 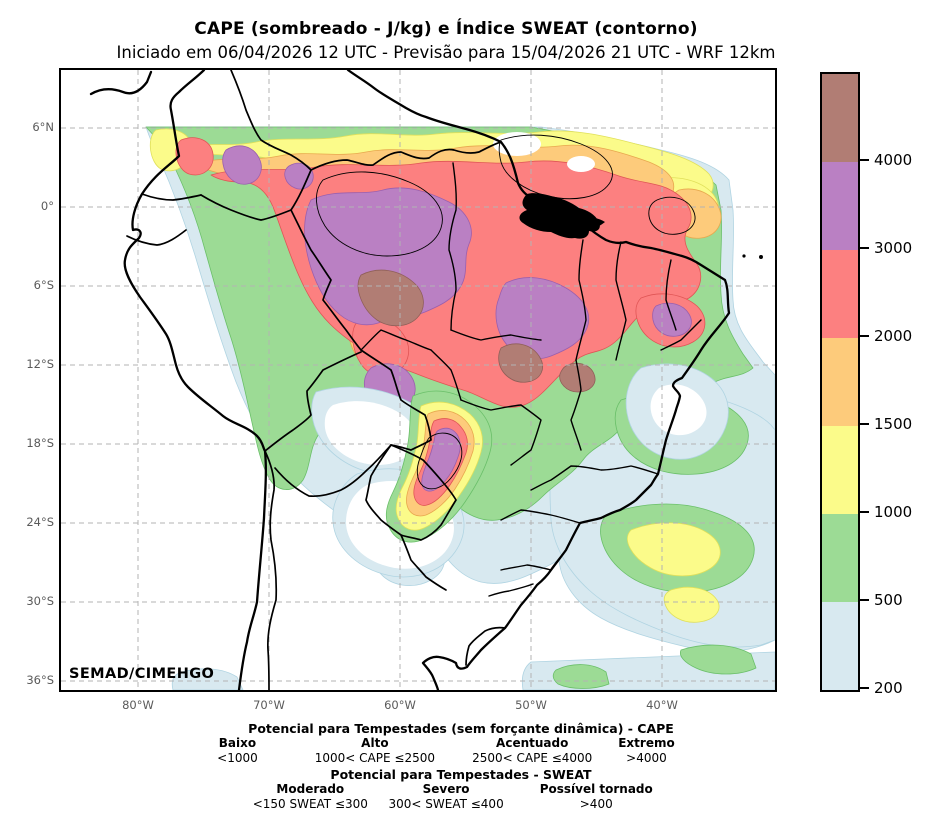 I want to click on legend-cape-cat-acentuado: Acentuado, so click(x=532, y=743).